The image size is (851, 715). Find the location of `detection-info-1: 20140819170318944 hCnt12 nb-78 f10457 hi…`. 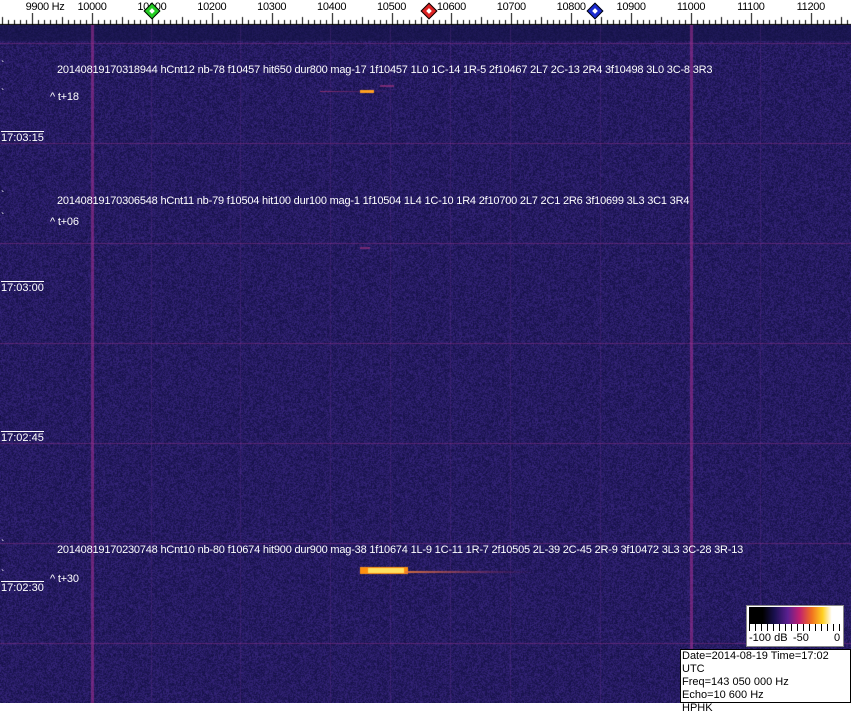

detection-info-1: 20140819170318944 hCnt12 nb-78 f10457 hi… is located at coordinates (385, 70).